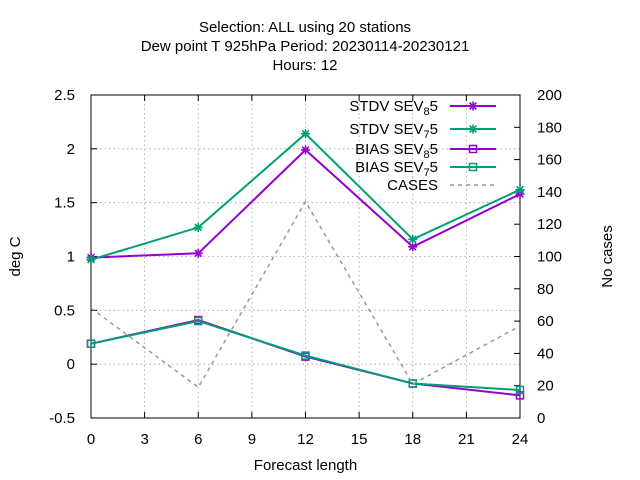  What do you see at coordinates (412, 439) in the screenshot?
I see `x-tick-label: 18` at bounding box center [412, 439].